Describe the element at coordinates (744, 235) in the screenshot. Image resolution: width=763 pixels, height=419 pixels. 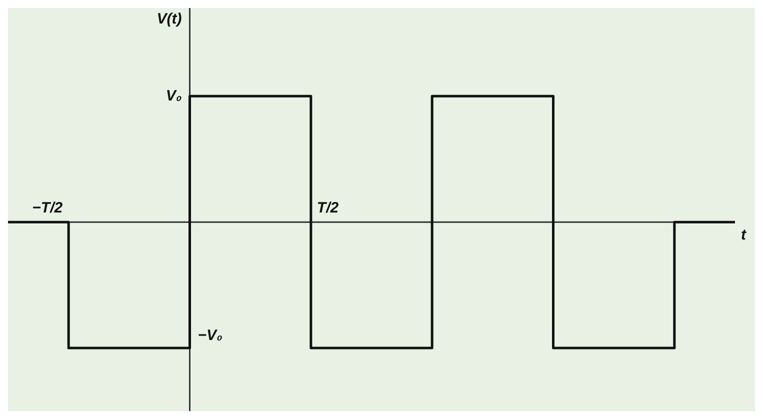
I see `x-axis-title: t` at that location.